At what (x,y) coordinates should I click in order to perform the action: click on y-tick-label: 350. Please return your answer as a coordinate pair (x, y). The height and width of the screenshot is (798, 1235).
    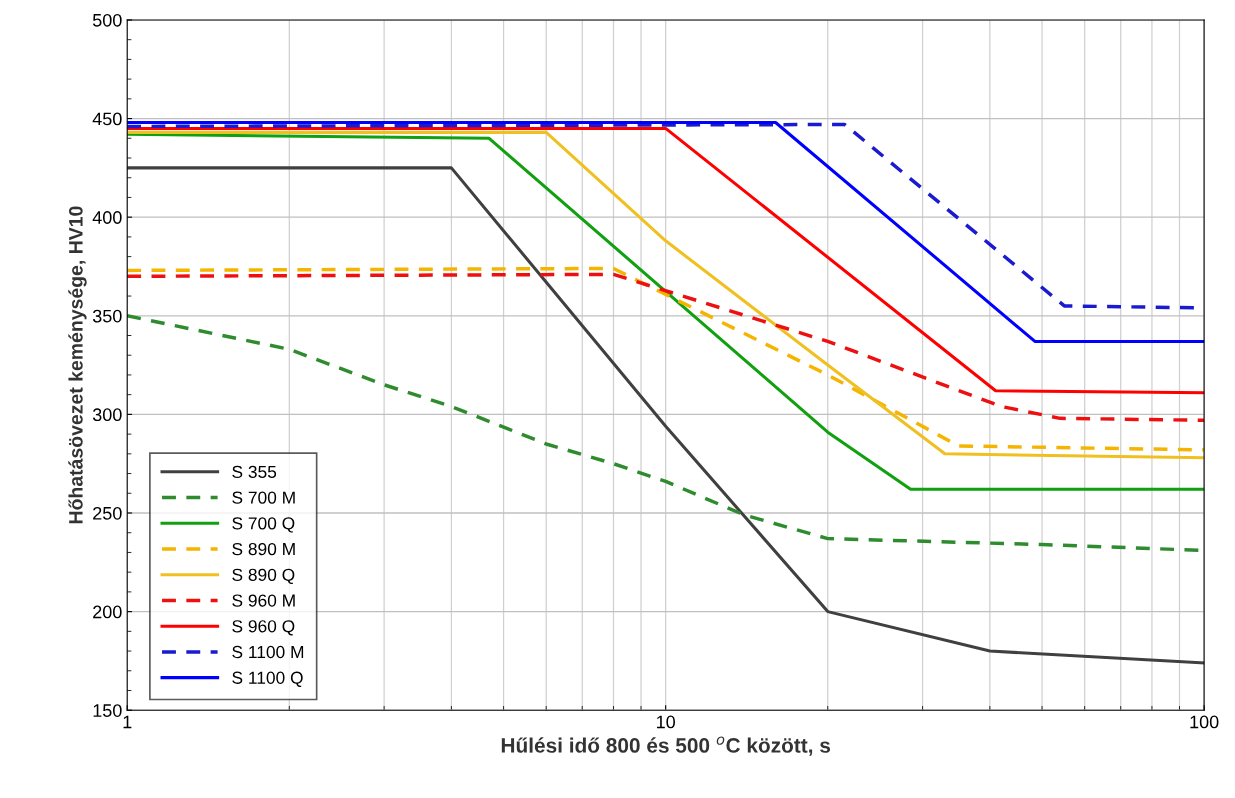
    Looking at the image, I should click on (107, 316).